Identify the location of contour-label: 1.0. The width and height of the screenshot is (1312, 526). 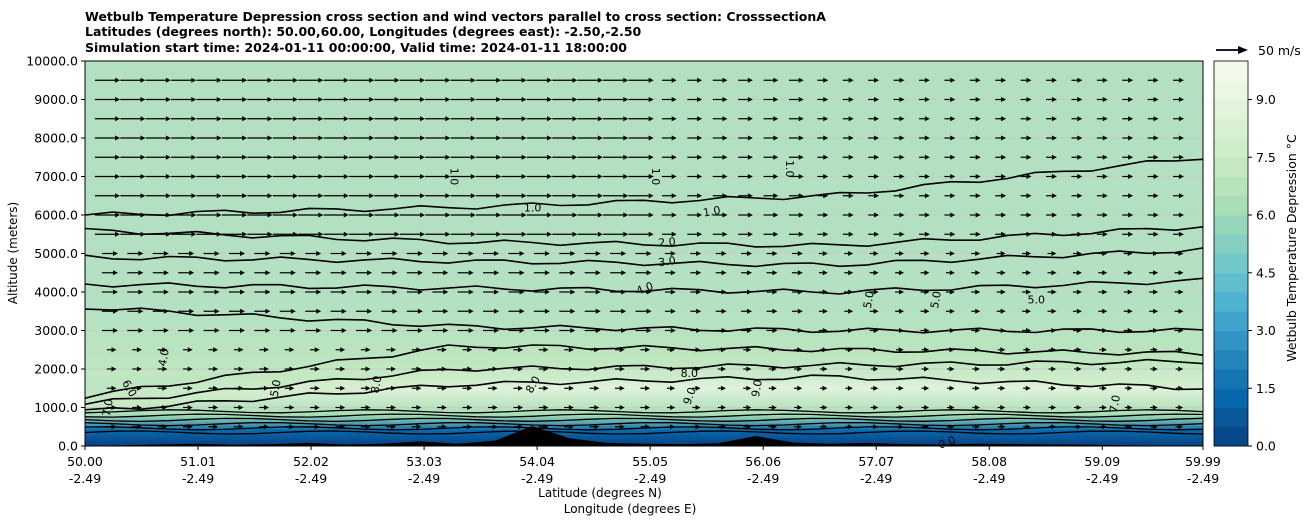
(453, 177).